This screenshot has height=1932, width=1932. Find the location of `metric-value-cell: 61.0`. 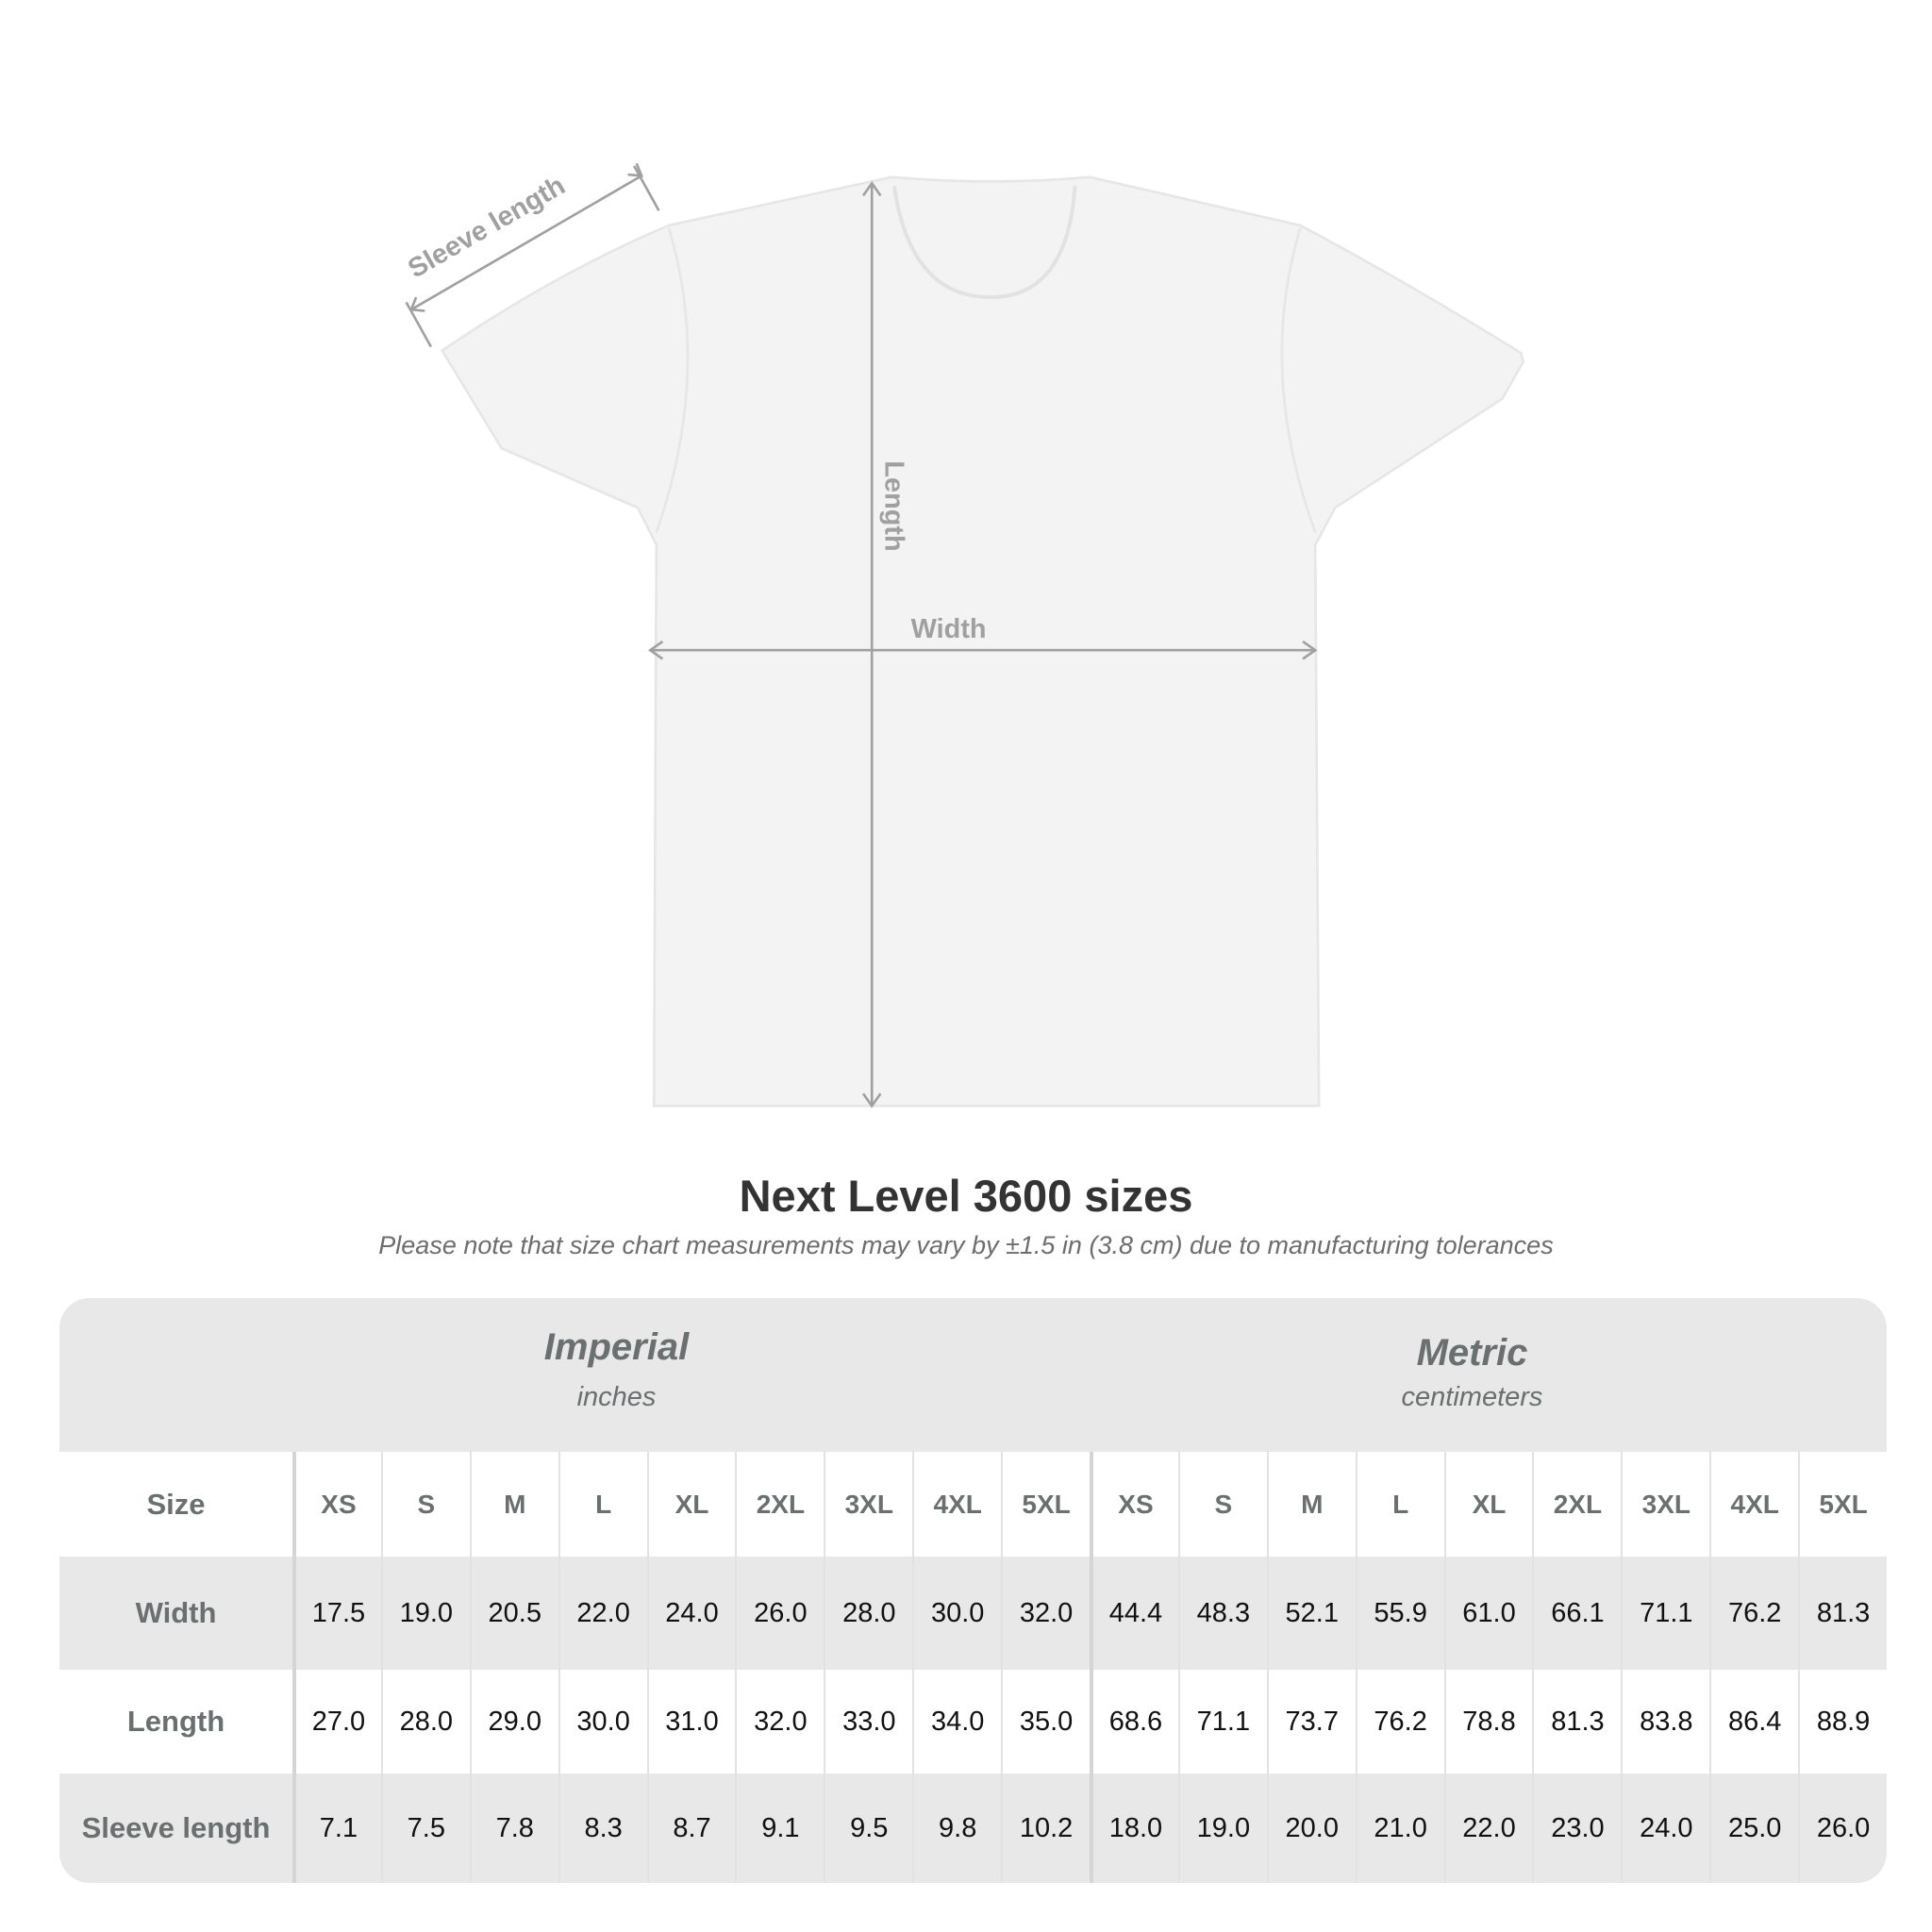

metric-value-cell: 61.0 is located at coordinates (1488, 1613).